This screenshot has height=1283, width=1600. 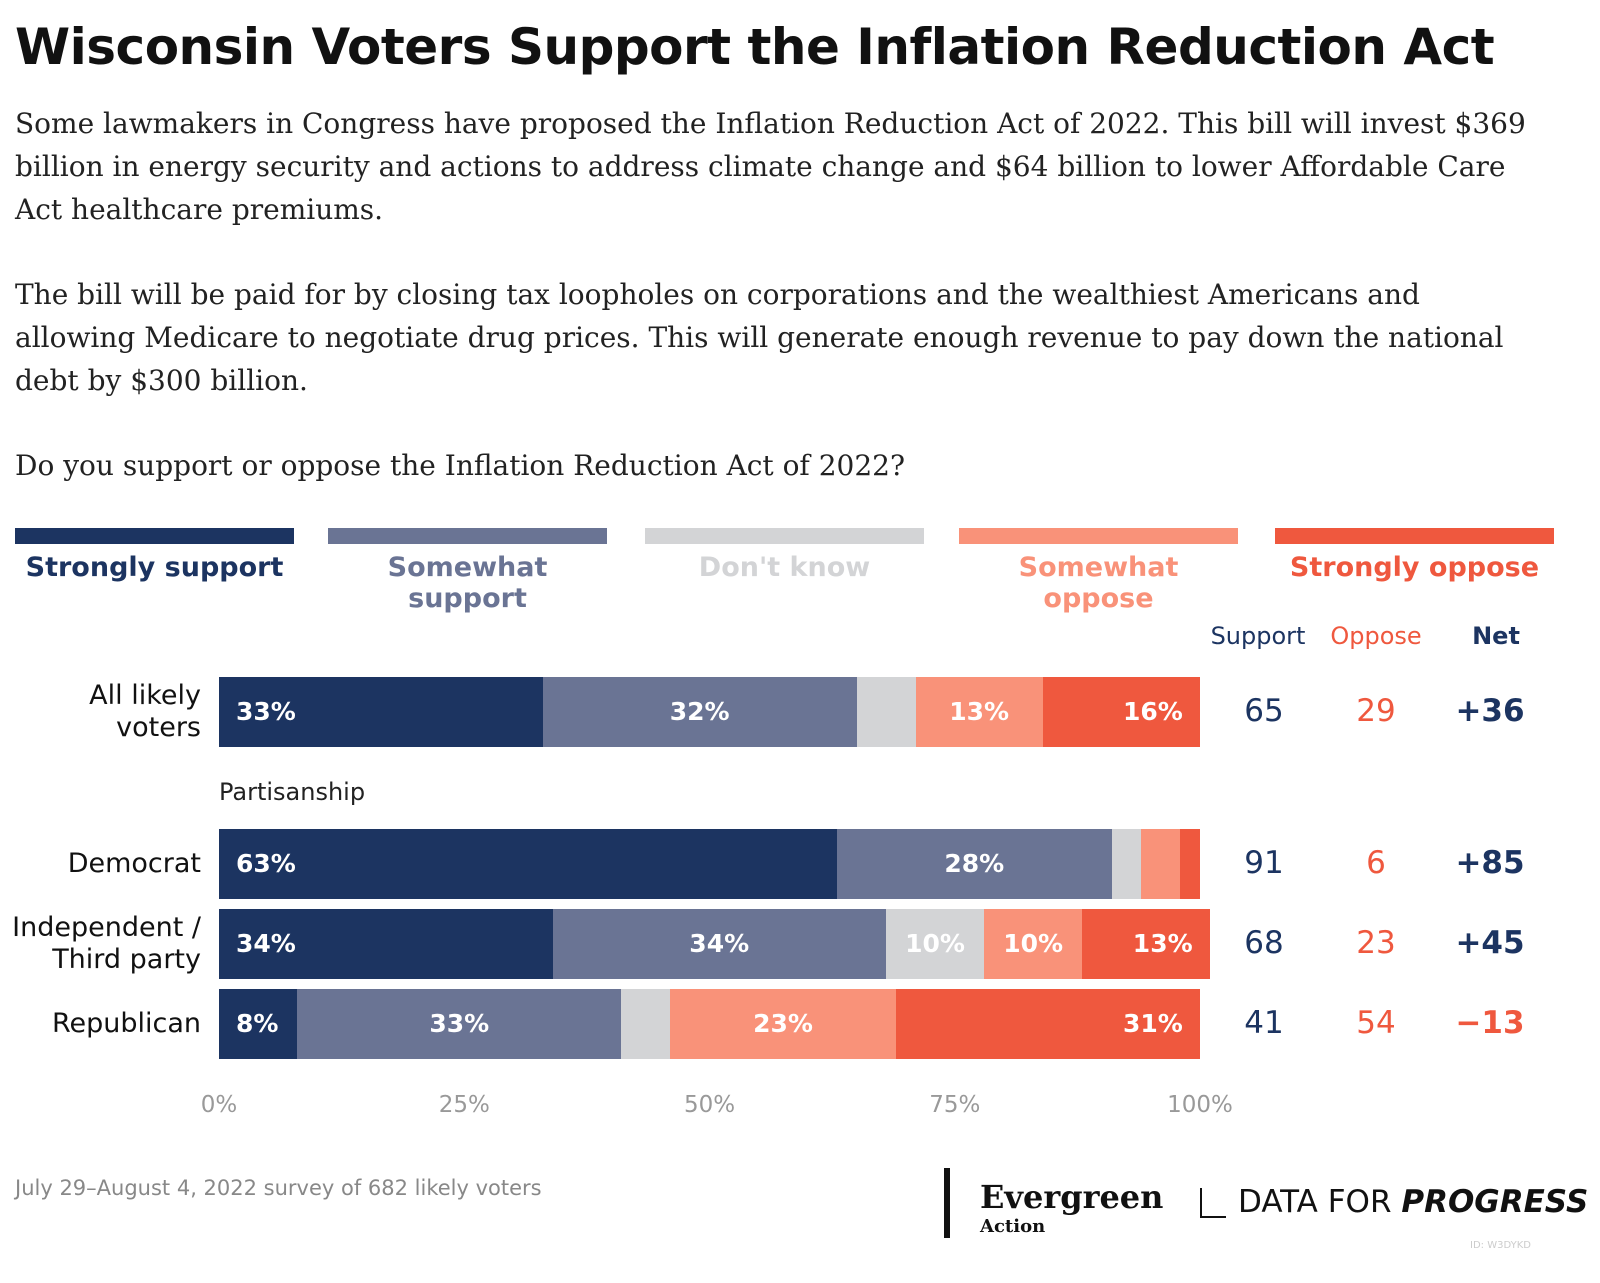 I want to click on value-label: 28%, so click(x=974, y=863).